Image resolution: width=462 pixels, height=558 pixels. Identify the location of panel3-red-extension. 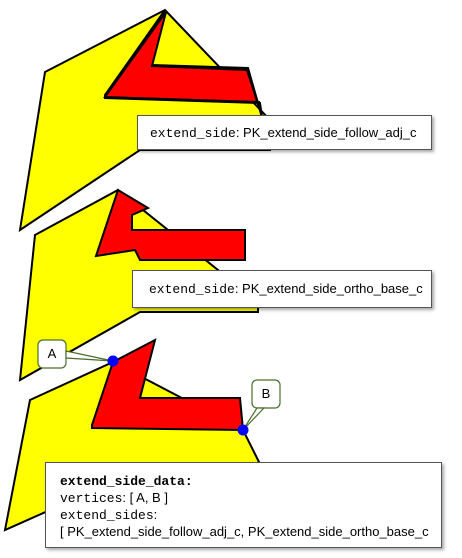
(168, 385).